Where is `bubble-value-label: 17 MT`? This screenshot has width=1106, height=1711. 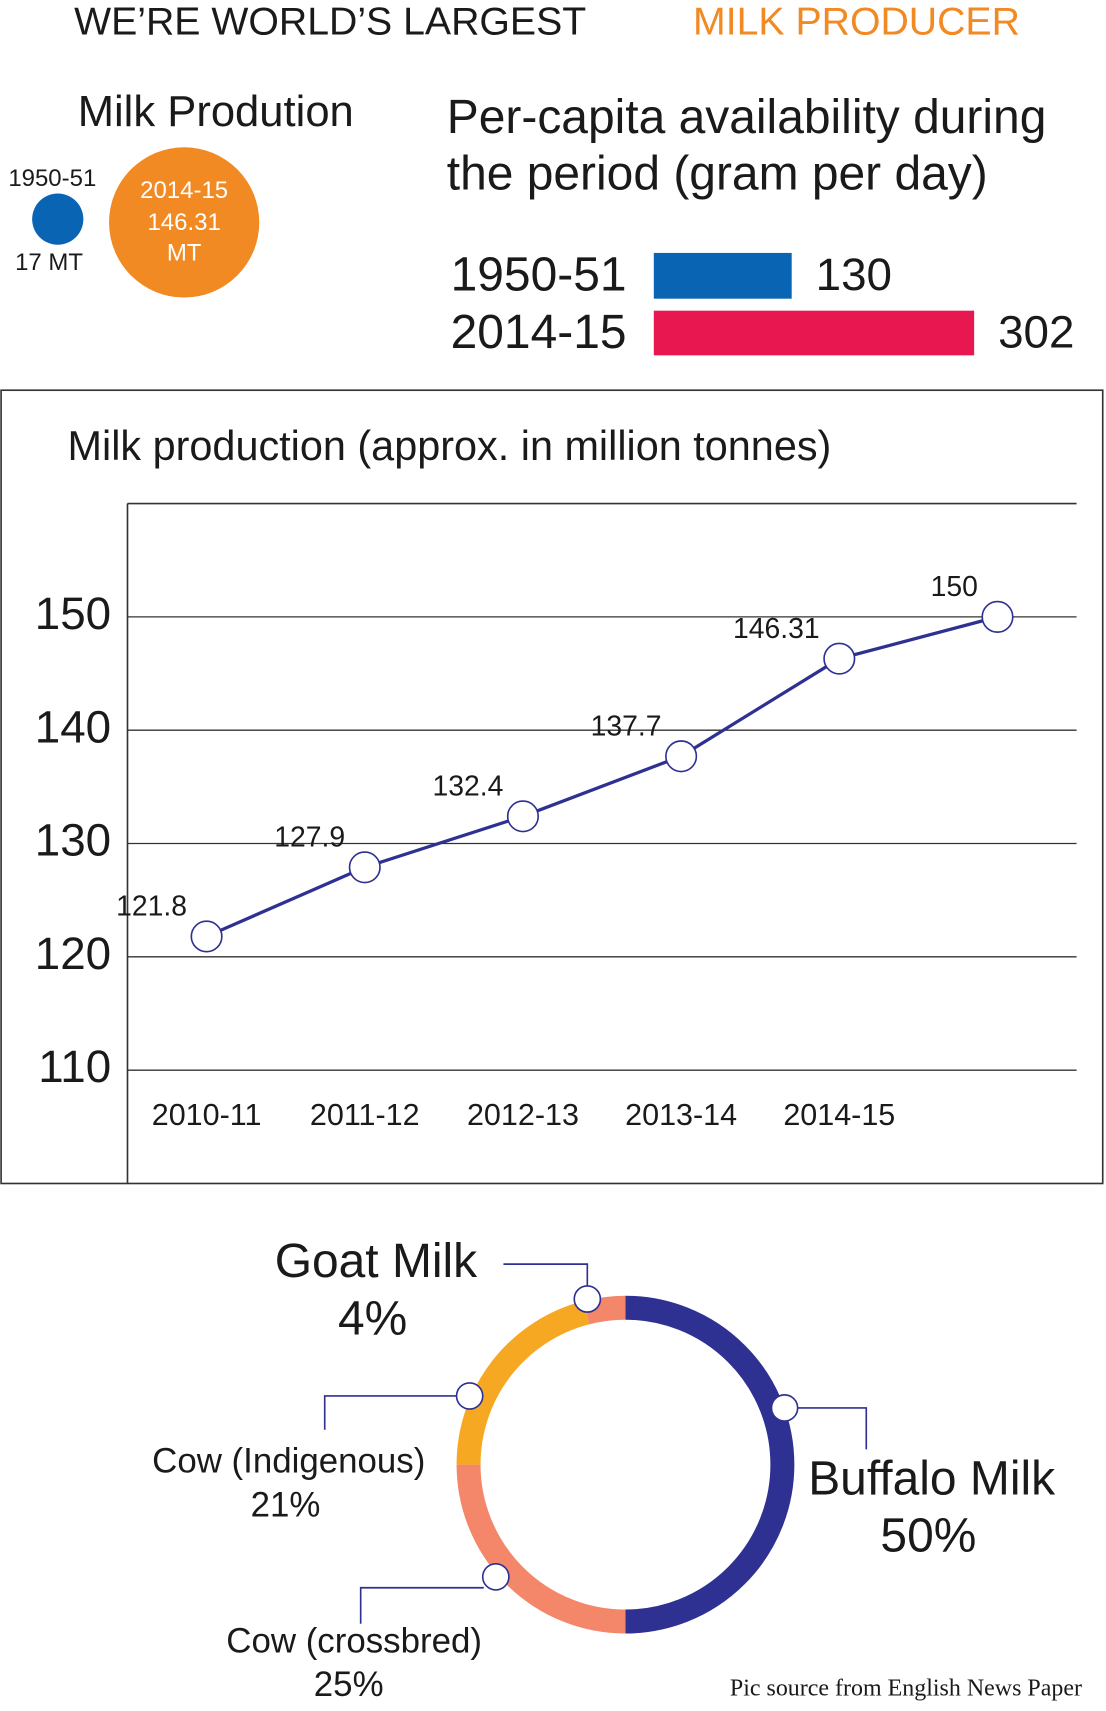 bubble-value-label: 17 MT is located at coordinates (49, 262).